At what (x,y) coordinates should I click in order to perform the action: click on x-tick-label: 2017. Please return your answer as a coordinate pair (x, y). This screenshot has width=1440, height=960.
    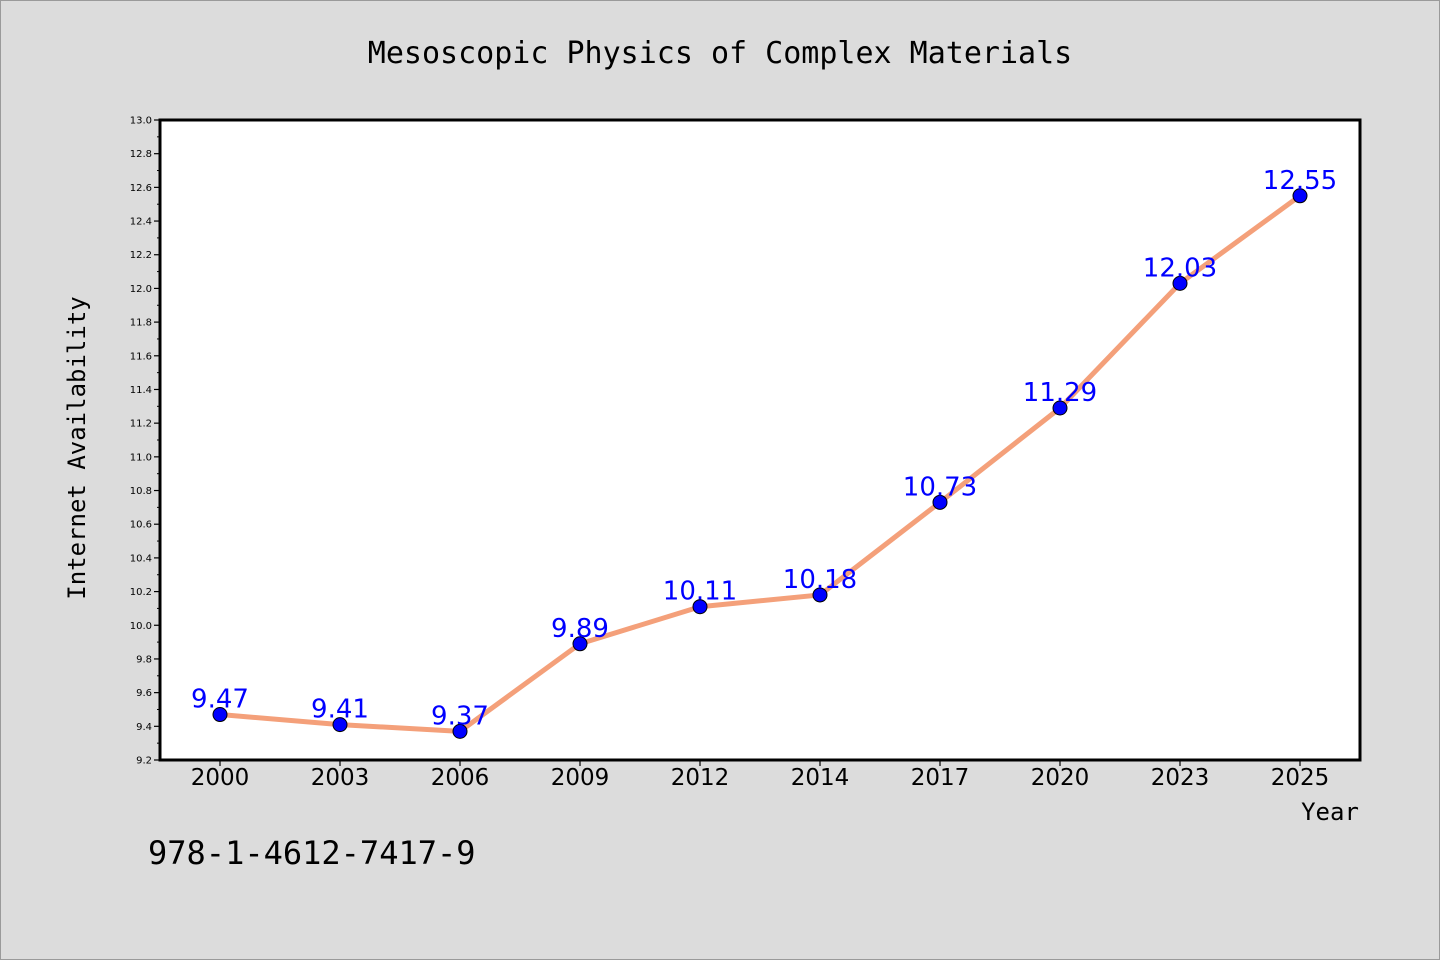
    Looking at the image, I should click on (940, 778).